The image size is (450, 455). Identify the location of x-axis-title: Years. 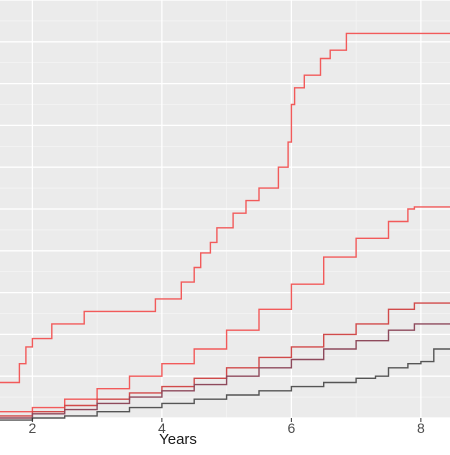
(178, 439).